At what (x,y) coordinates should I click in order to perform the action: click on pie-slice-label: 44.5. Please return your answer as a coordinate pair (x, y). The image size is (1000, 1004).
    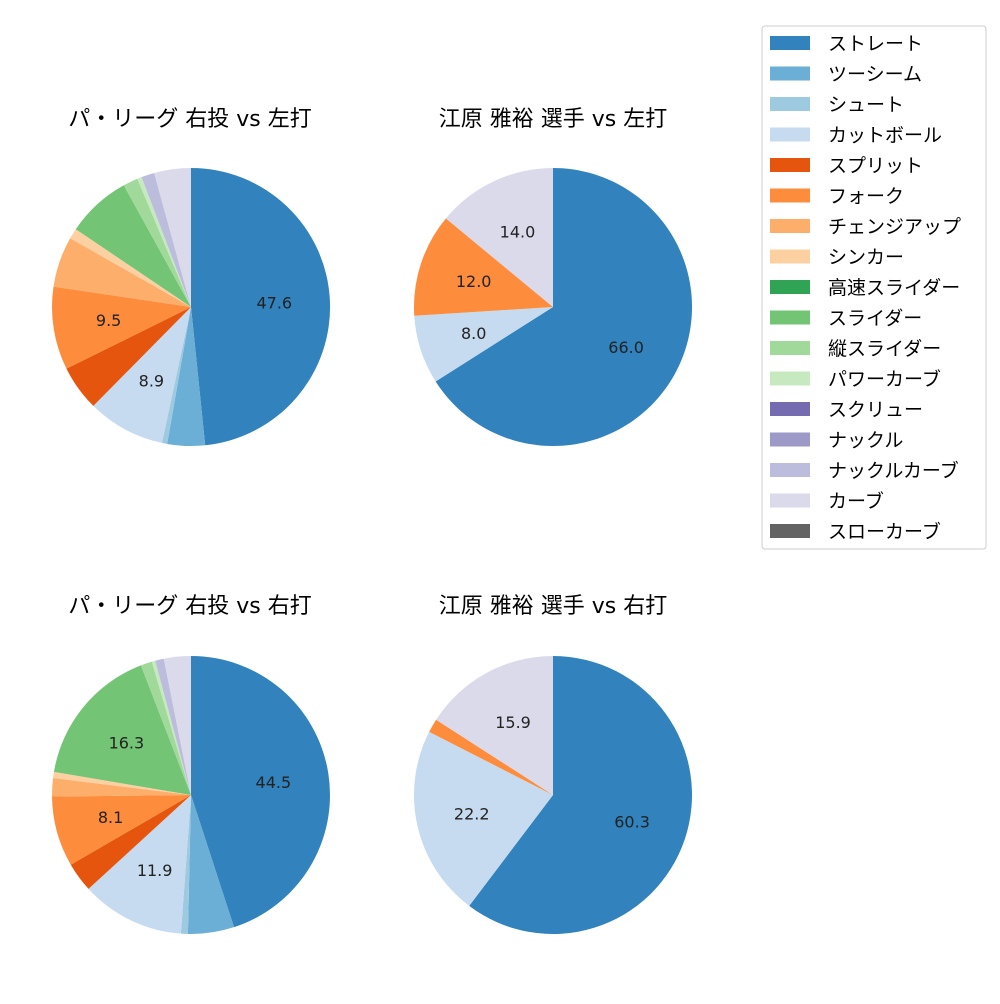
    Looking at the image, I should click on (274, 782).